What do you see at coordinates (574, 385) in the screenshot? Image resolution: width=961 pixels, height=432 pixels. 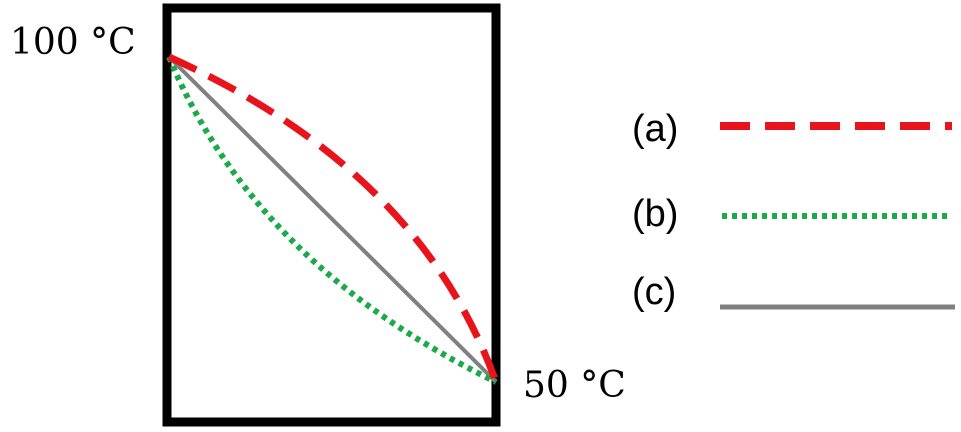 I see `cold-temp-label: 50 °C` at bounding box center [574, 385].